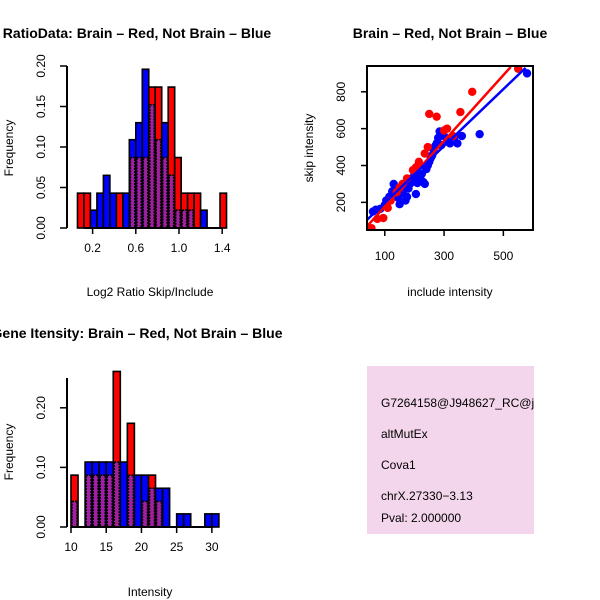 The width and height of the screenshot is (600, 600). Describe the element at coordinates (450, 450) in the screenshot. I see `info-panel-background` at that location.